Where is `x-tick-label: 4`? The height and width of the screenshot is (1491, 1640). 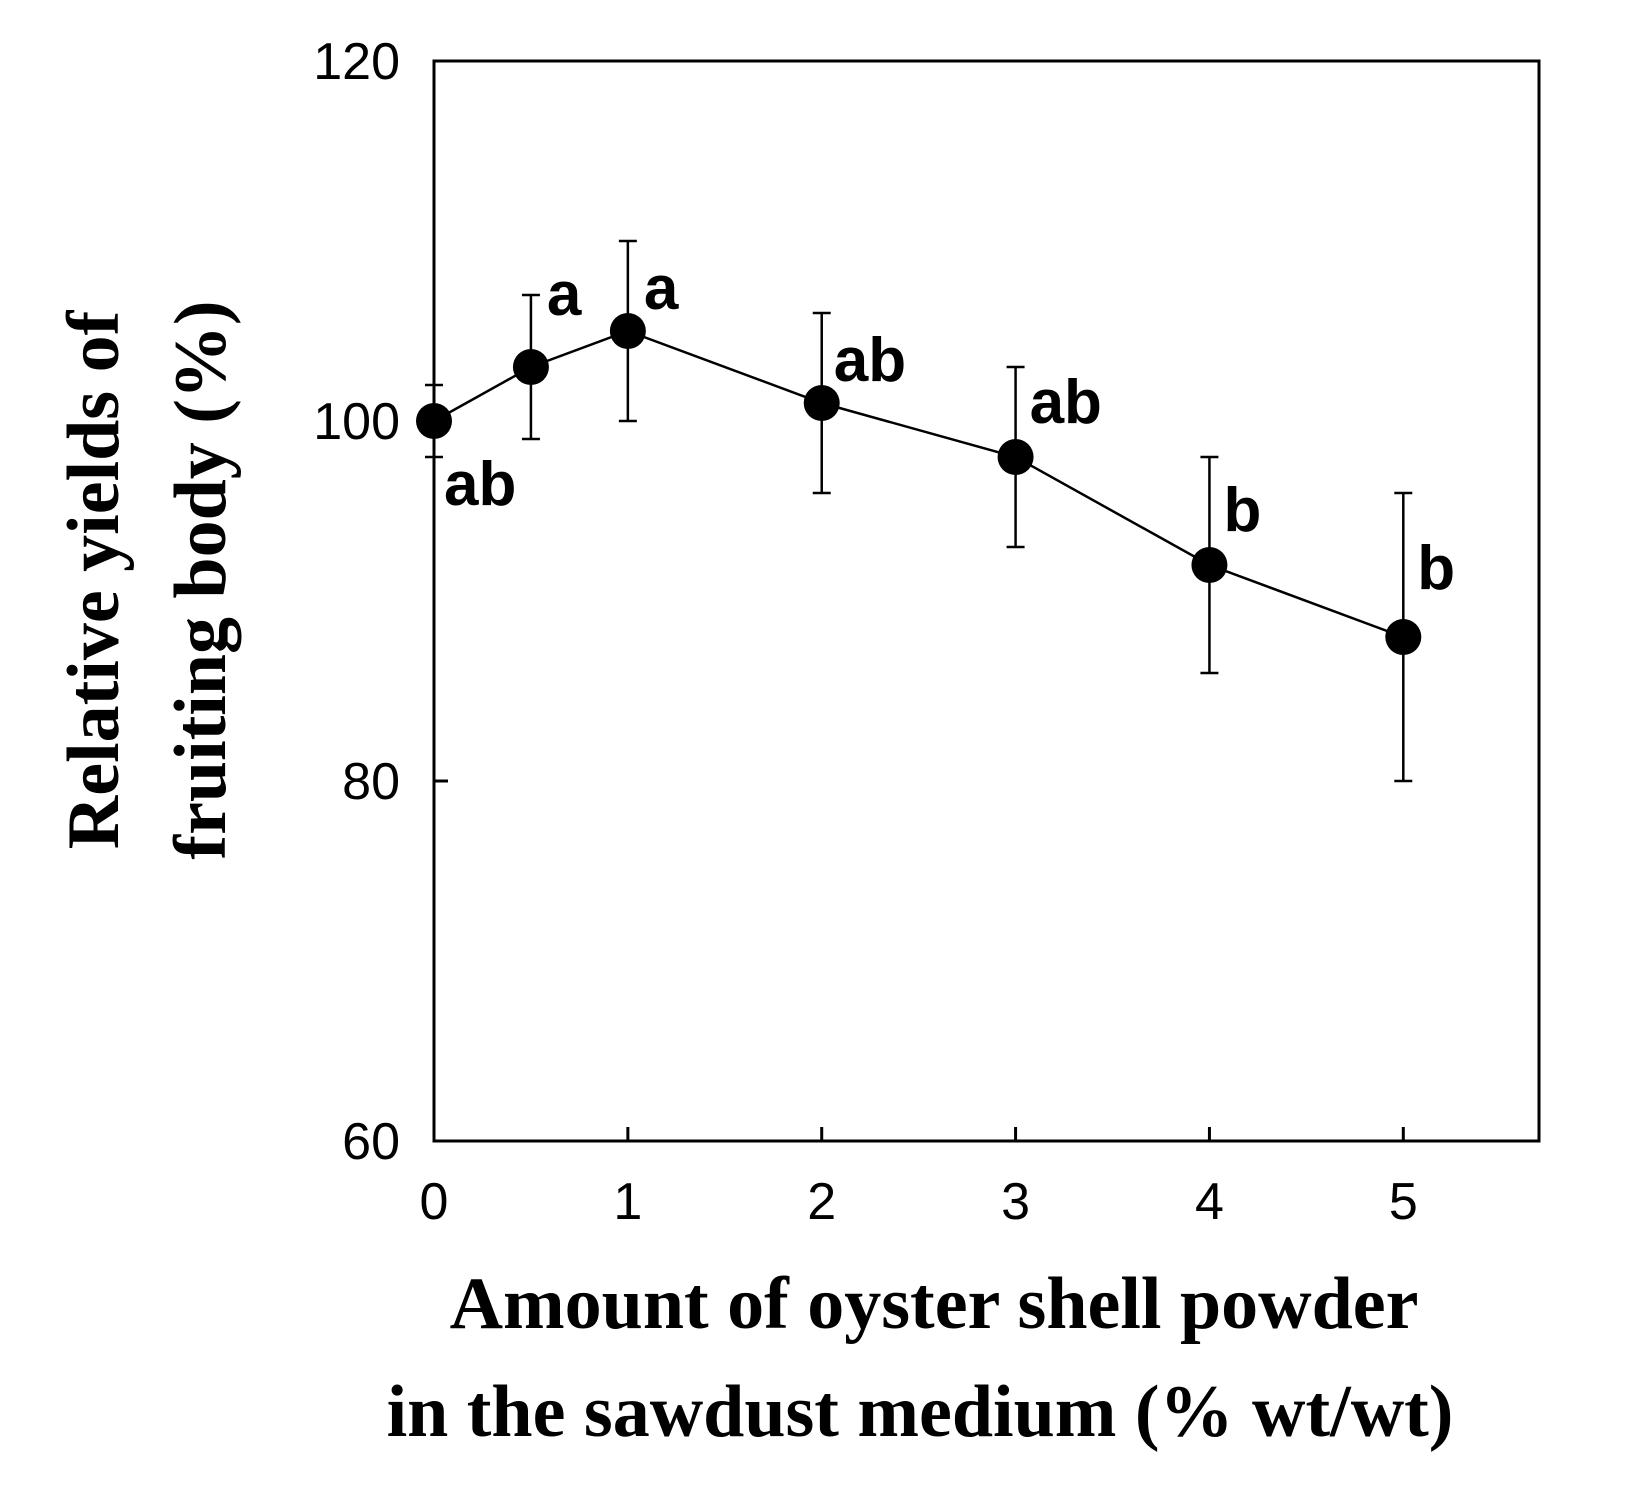
x-tick-label: 4 is located at coordinates (1209, 1202).